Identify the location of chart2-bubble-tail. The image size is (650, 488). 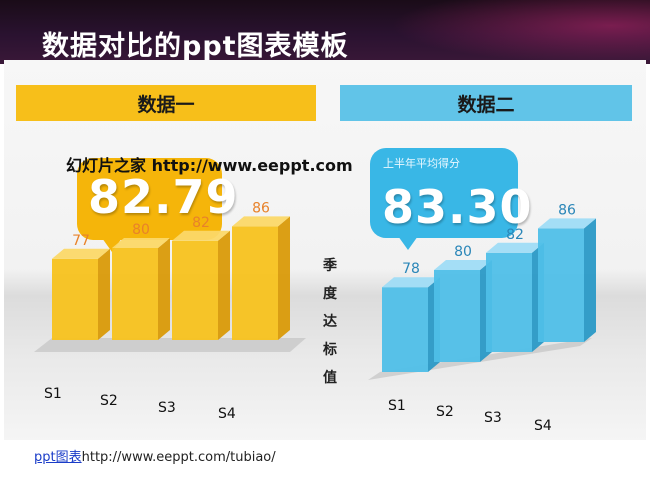
(408, 243).